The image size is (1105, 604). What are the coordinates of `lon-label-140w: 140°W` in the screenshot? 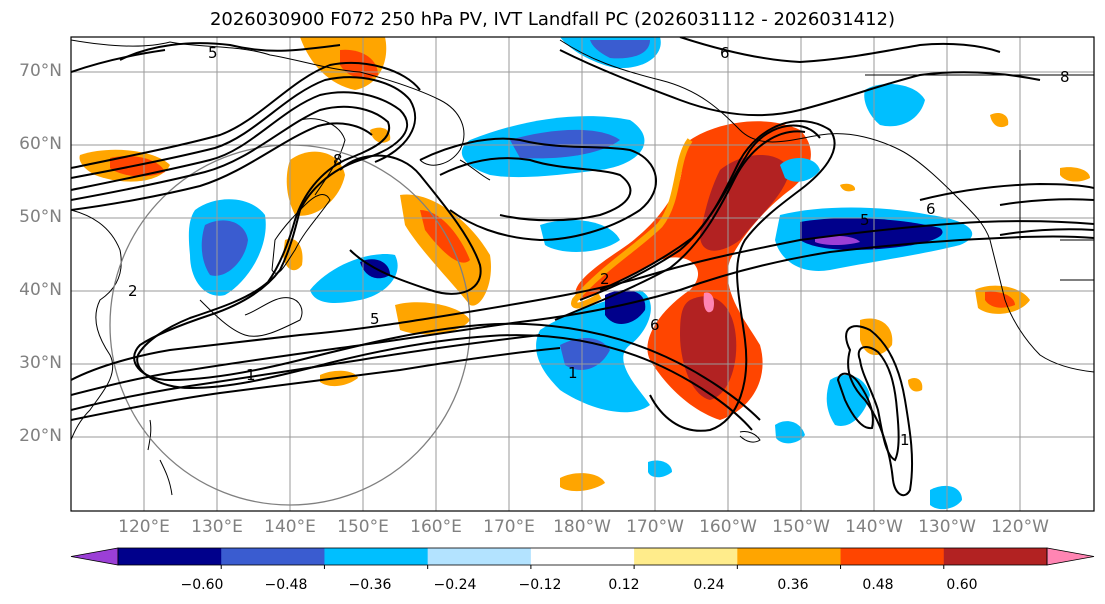 It's located at (874, 527).